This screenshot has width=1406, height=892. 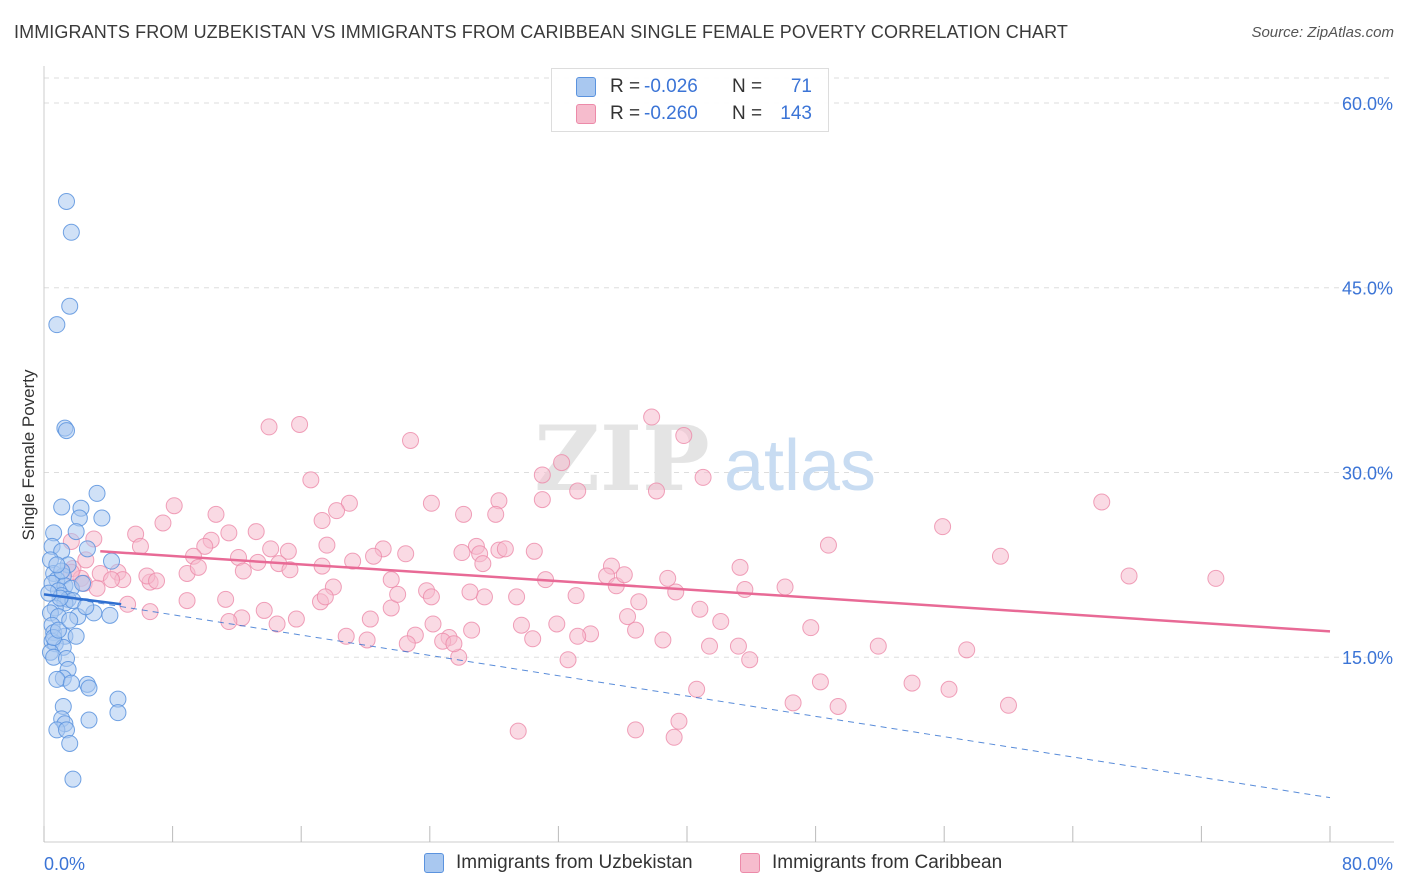 What do you see at coordinates (64, 864) in the screenshot?
I see `x-tick-label: 0.0%` at bounding box center [64, 864].